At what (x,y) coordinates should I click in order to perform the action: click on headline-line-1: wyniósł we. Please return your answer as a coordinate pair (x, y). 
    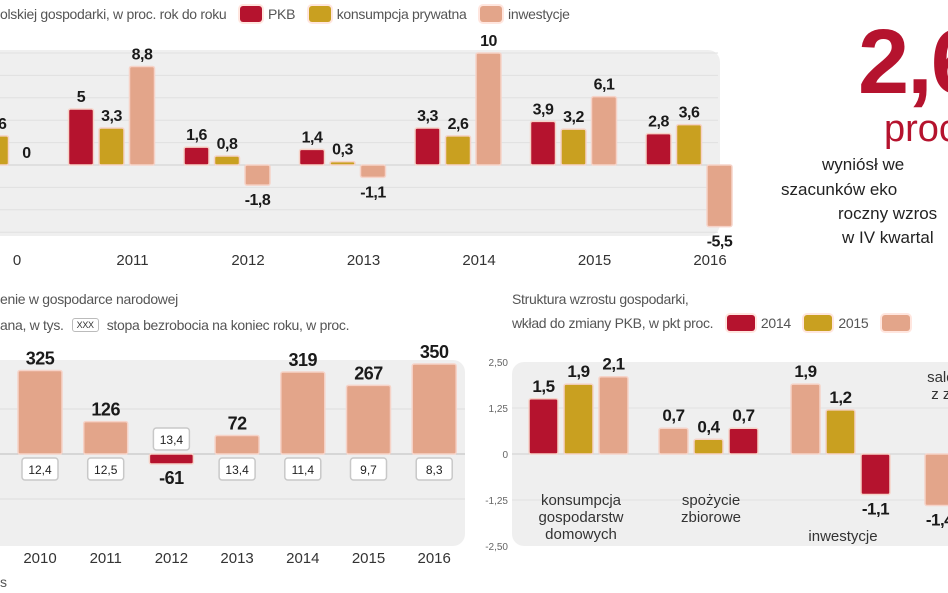
    Looking at the image, I should click on (863, 164).